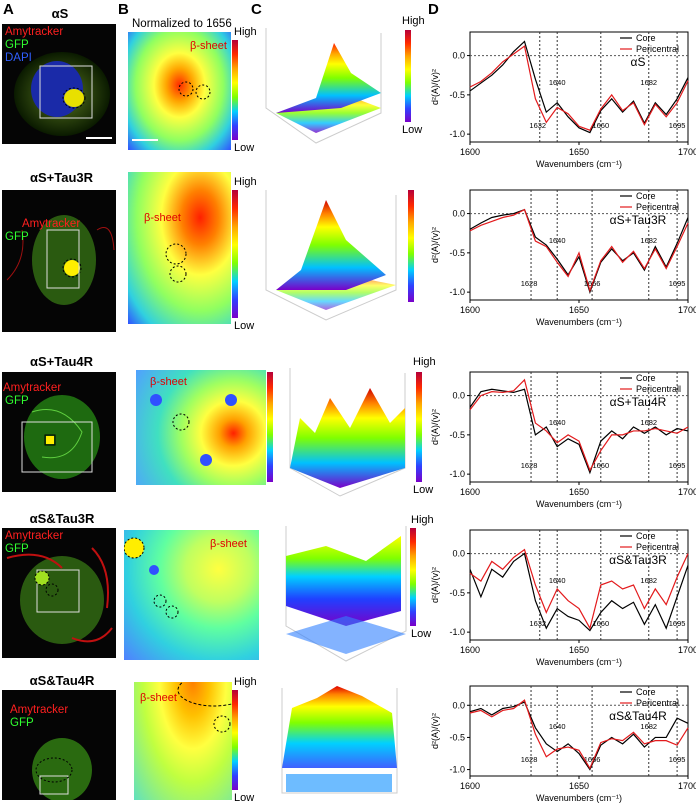 Image resolution: width=697 pixels, height=806 pixels. I want to click on stain-label-dapi: DAPI, so click(18, 58).